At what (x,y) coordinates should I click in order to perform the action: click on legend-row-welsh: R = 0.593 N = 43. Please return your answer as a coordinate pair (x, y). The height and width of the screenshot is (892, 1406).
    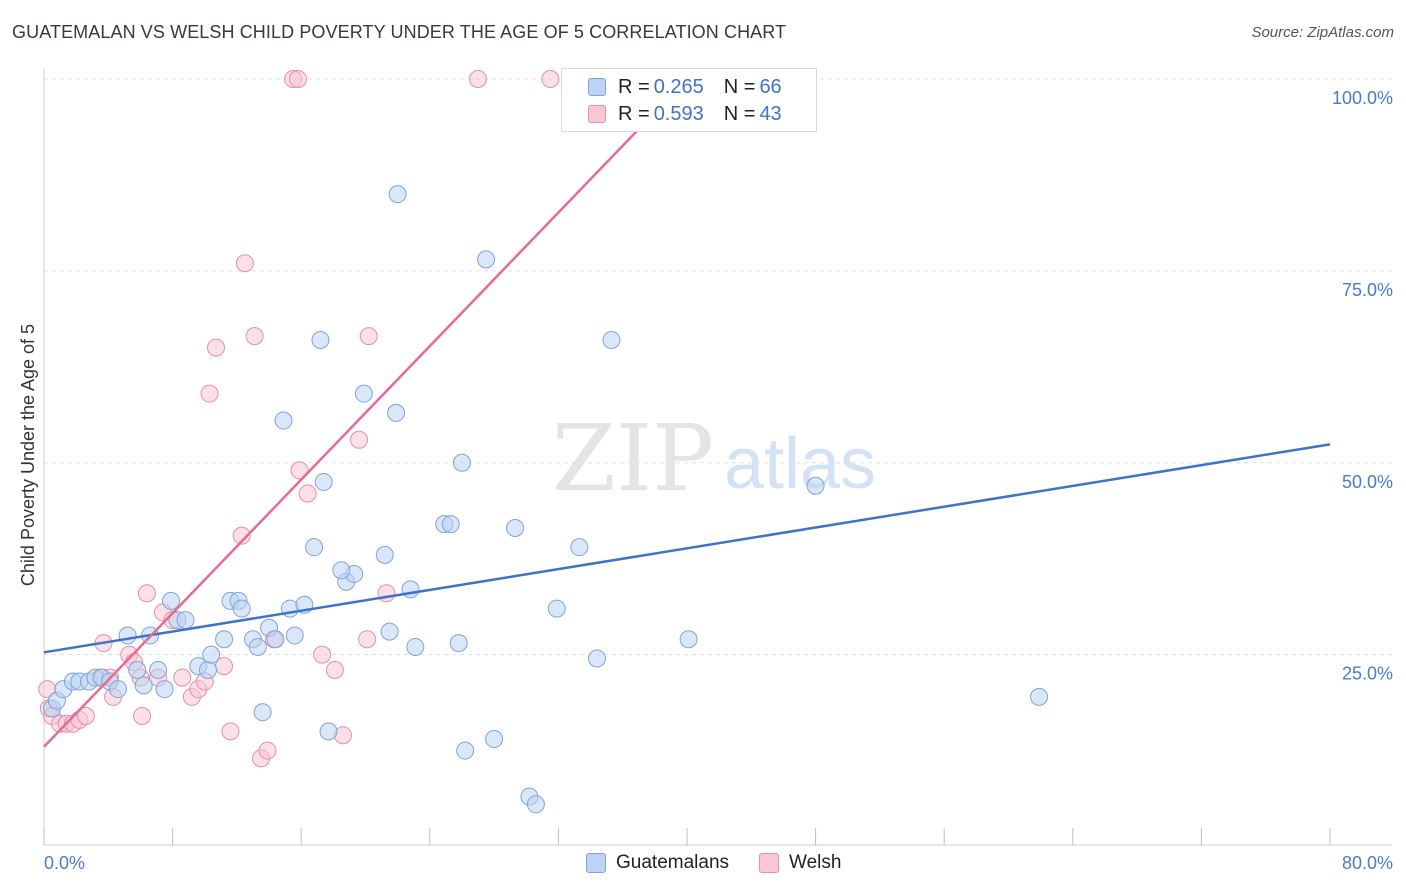
    Looking at the image, I should click on (695, 114).